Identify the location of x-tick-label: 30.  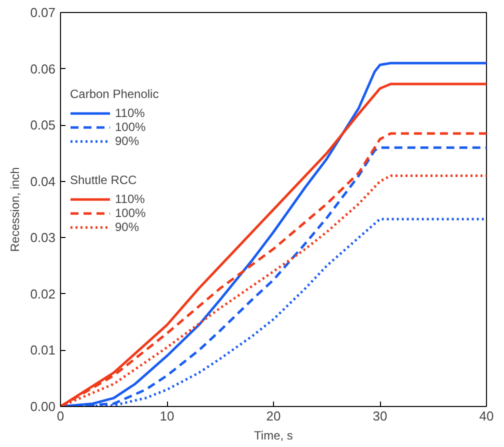
(380, 416).